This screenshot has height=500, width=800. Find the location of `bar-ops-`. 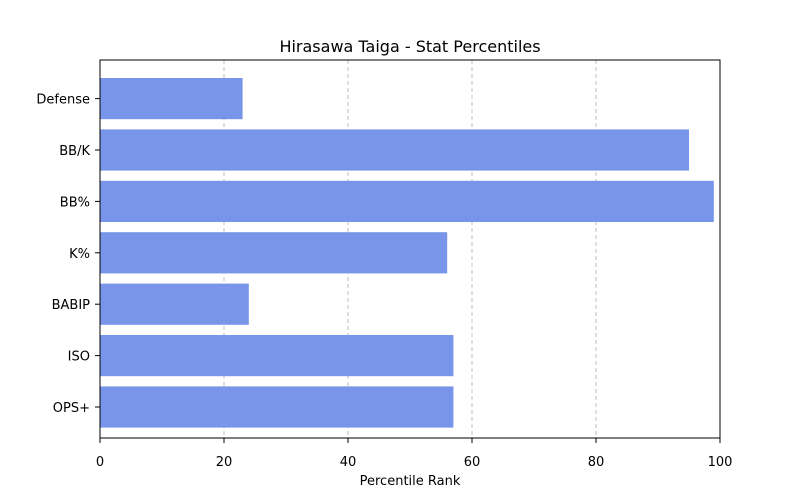

bar-ops- is located at coordinates (277, 407).